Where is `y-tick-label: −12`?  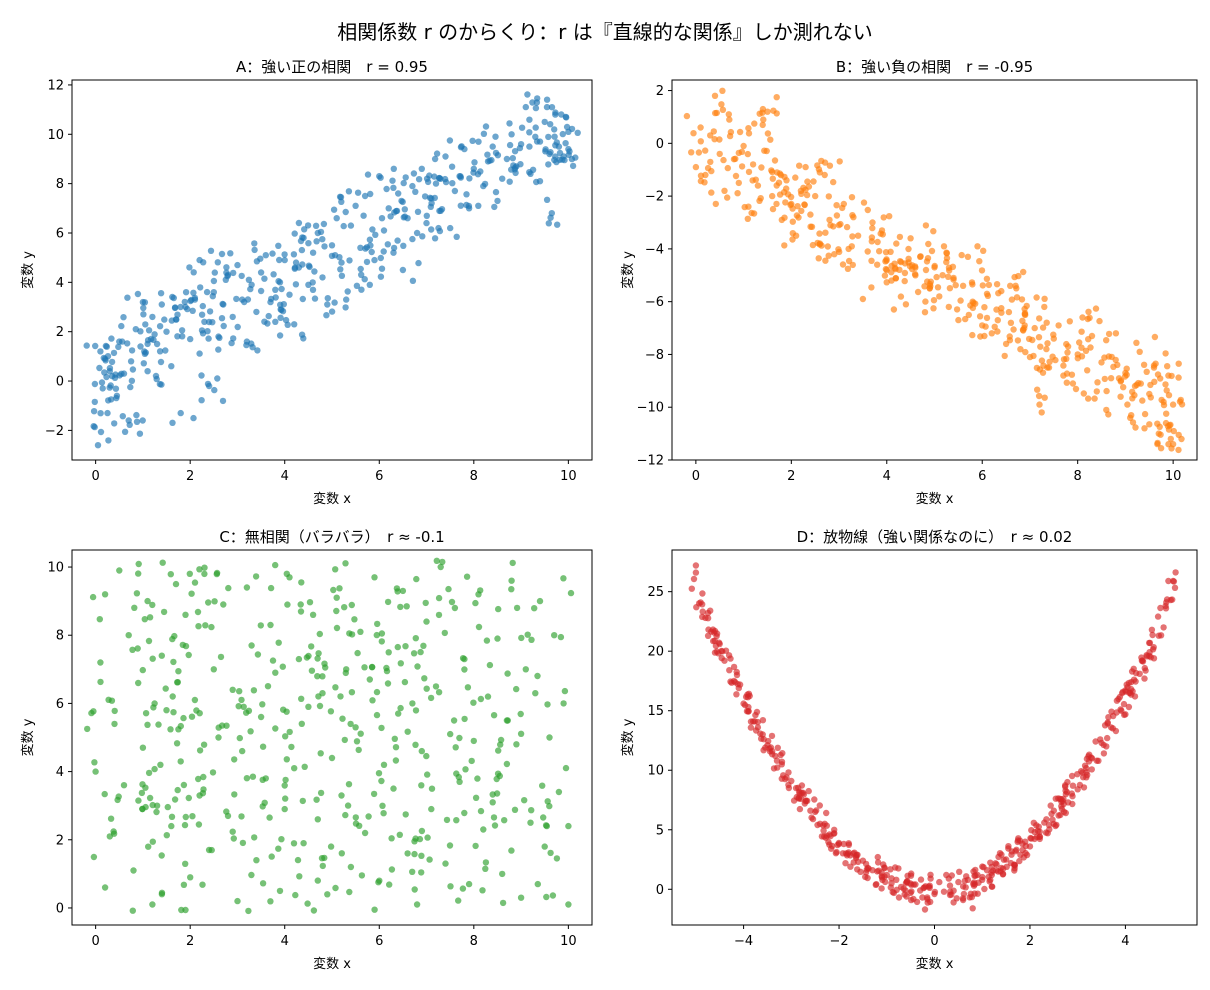 y-tick-label: −12 is located at coordinates (650, 461).